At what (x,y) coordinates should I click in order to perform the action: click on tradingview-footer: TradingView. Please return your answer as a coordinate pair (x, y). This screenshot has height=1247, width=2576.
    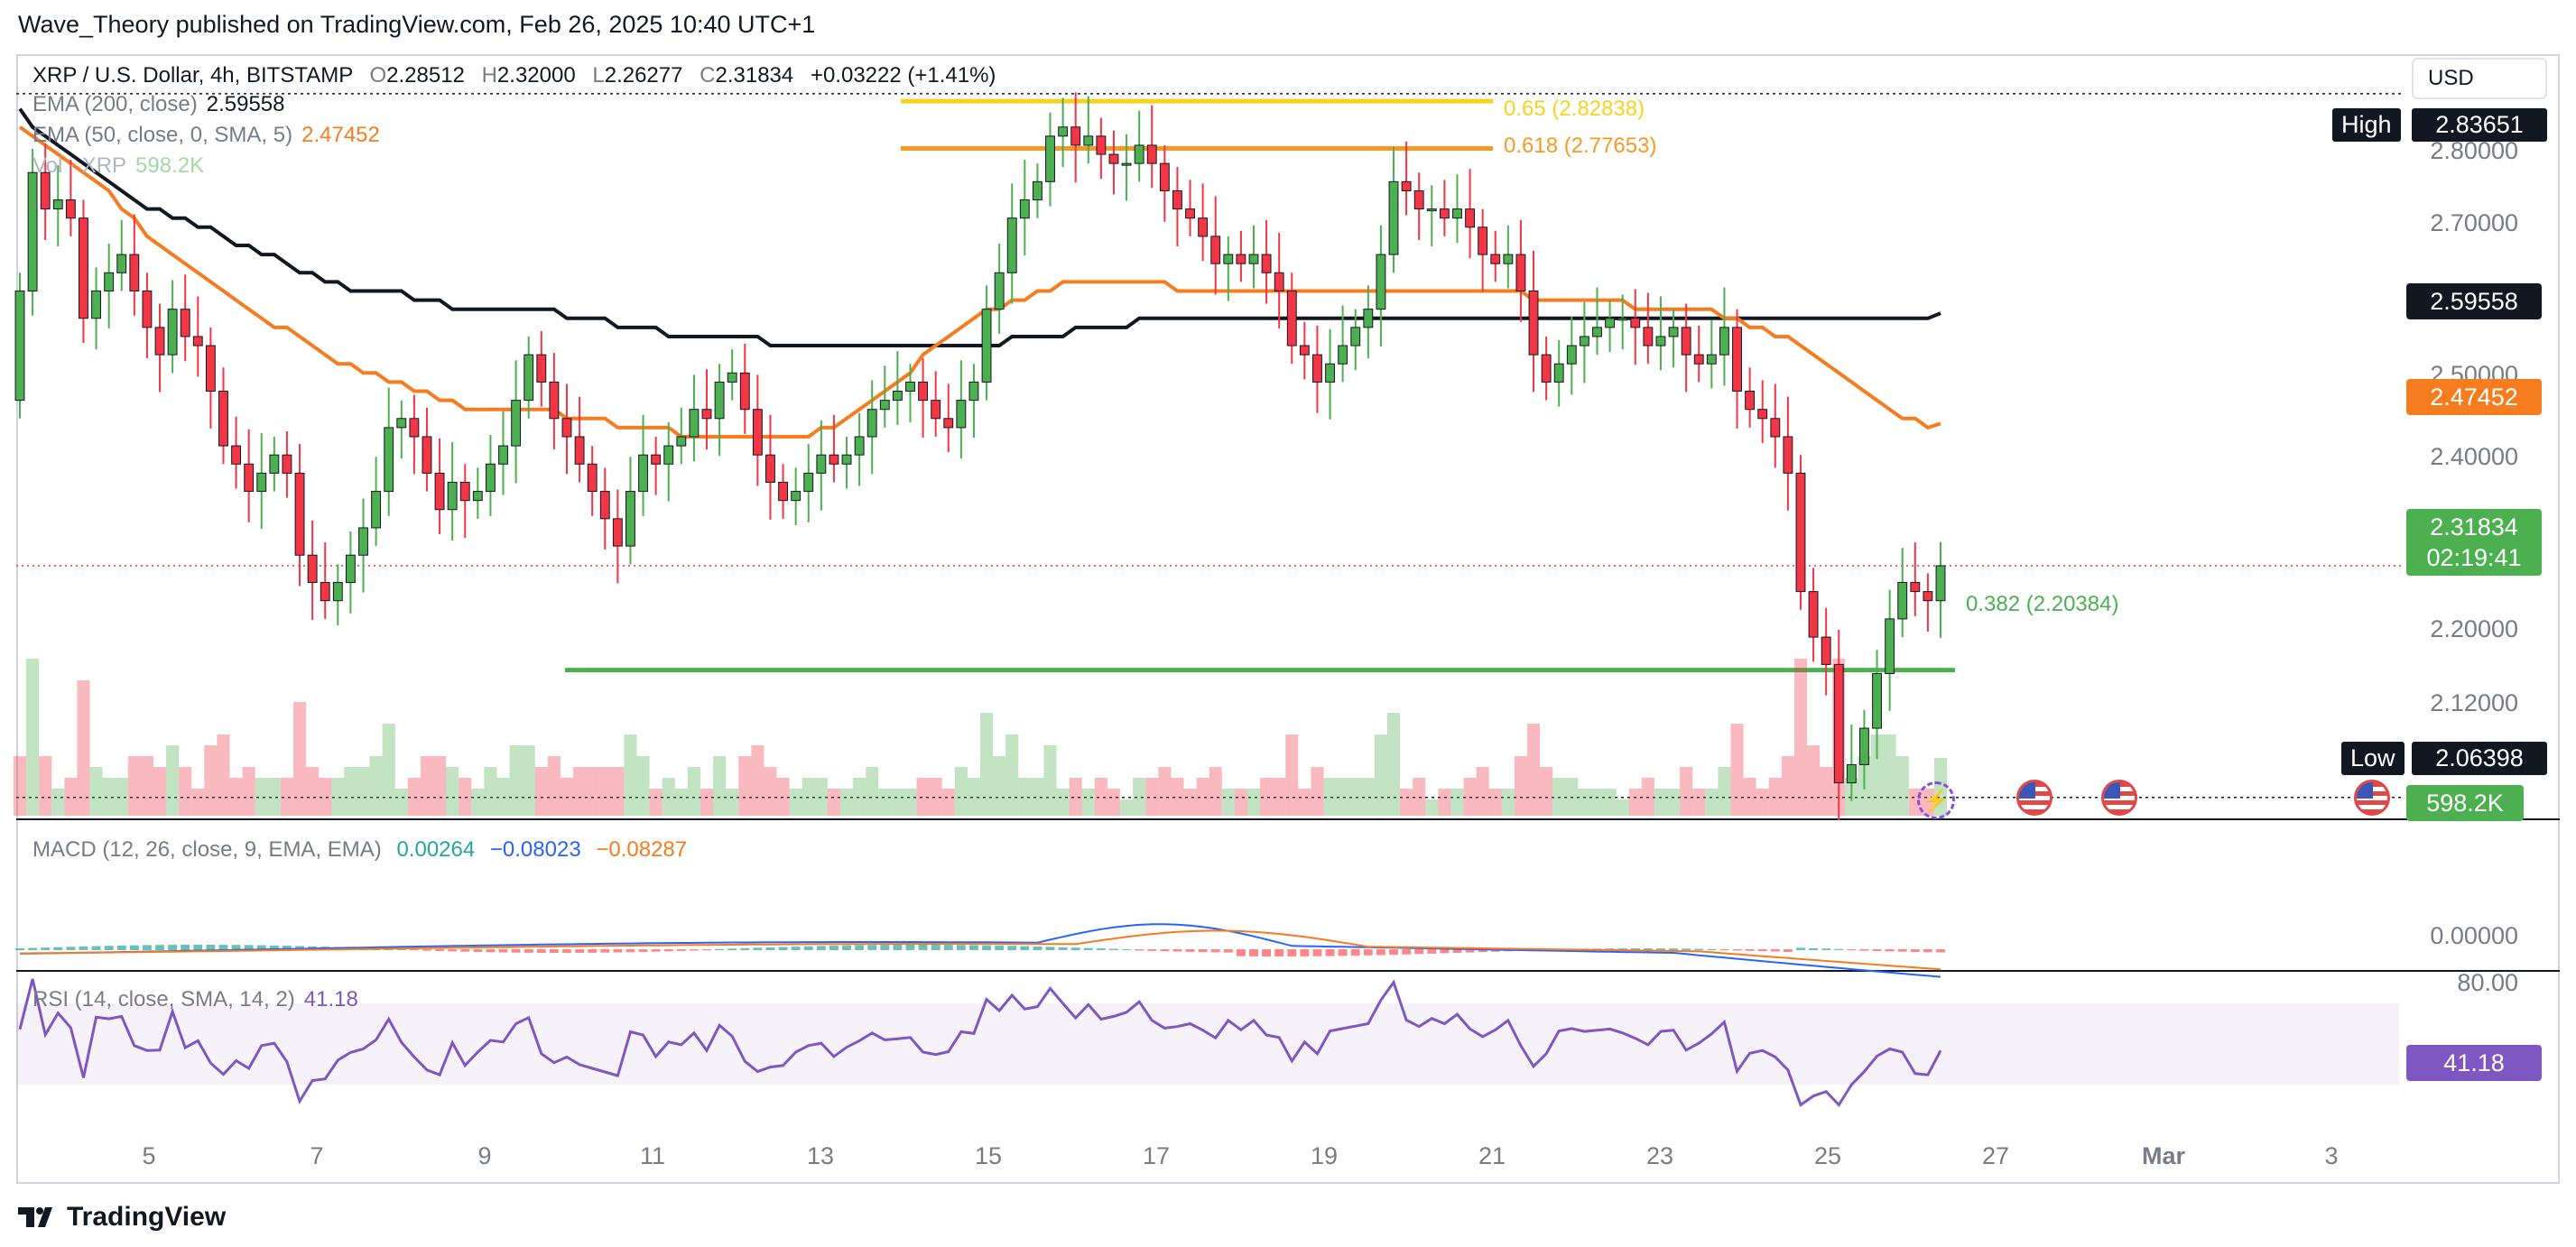
    Looking at the image, I should click on (122, 1217).